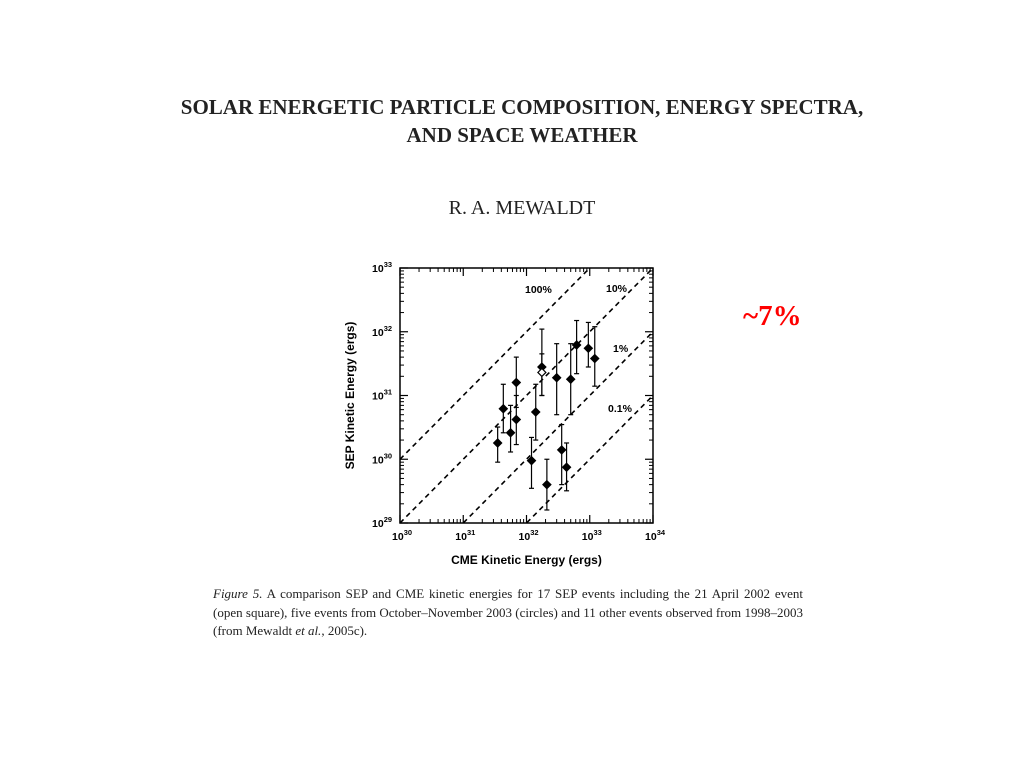 This screenshot has width=1024, height=768. What do you see at coordinates (382, 267) in the screenshot?
I see `y-tick-label: 1033` at bounding box center [382, 267].